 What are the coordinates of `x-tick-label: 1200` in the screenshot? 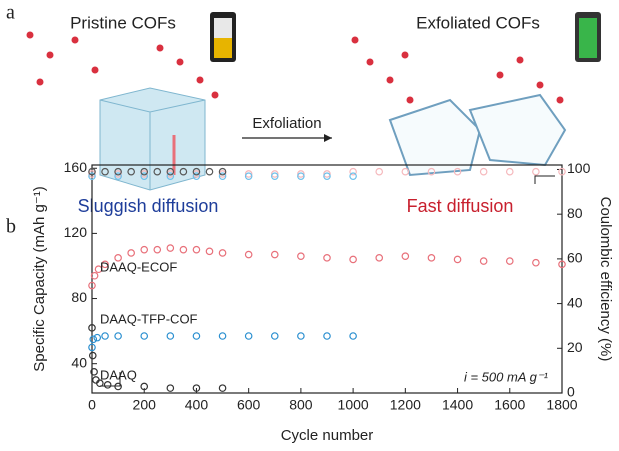 It's located at (405, 405).